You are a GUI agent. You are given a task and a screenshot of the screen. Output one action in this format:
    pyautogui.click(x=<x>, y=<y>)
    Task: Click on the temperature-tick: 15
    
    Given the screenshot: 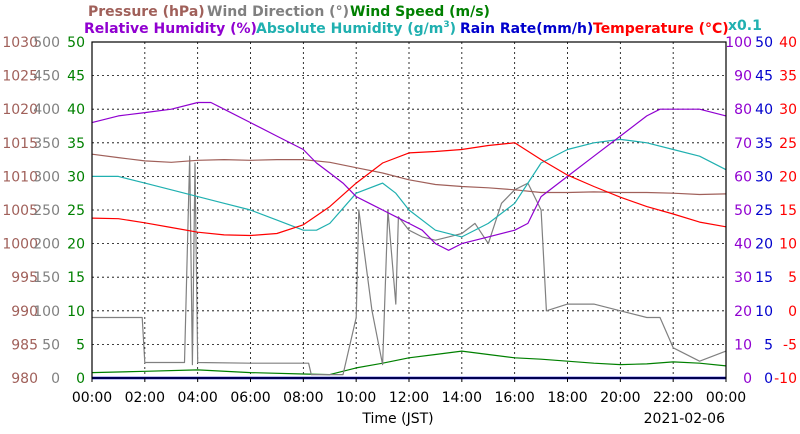 What is the action you would take?
    pyautogui.click(x=788, y=211)
    